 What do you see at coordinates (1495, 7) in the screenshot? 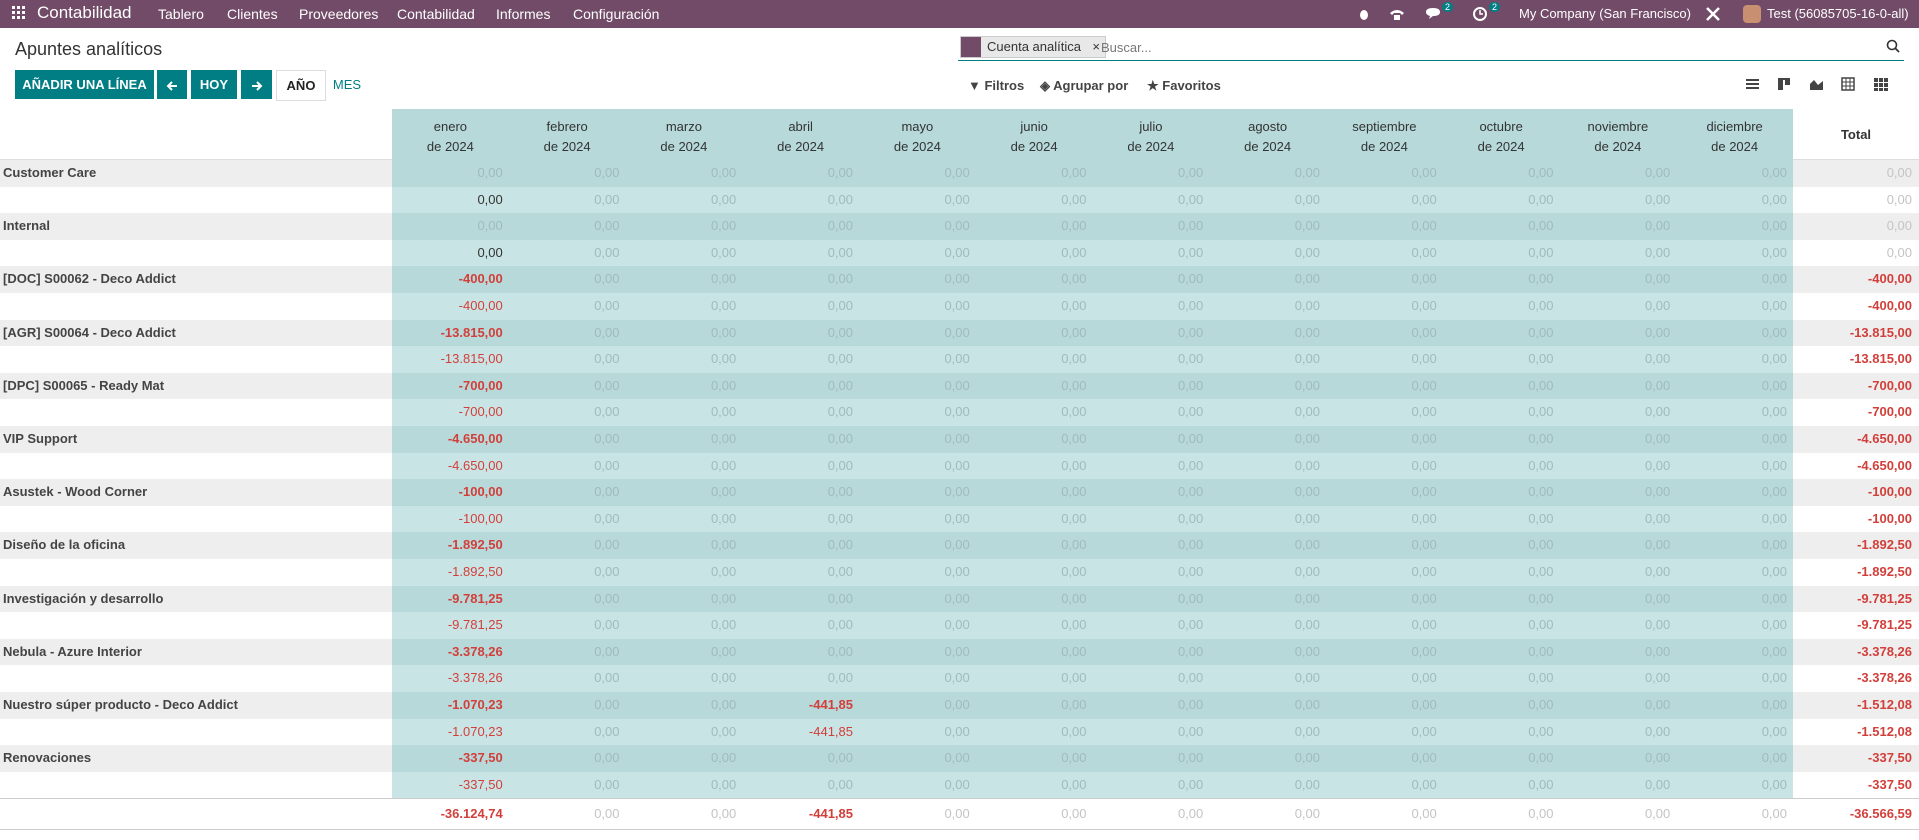
I see `activity-badge: 2` at bounding box center [1495, 7].